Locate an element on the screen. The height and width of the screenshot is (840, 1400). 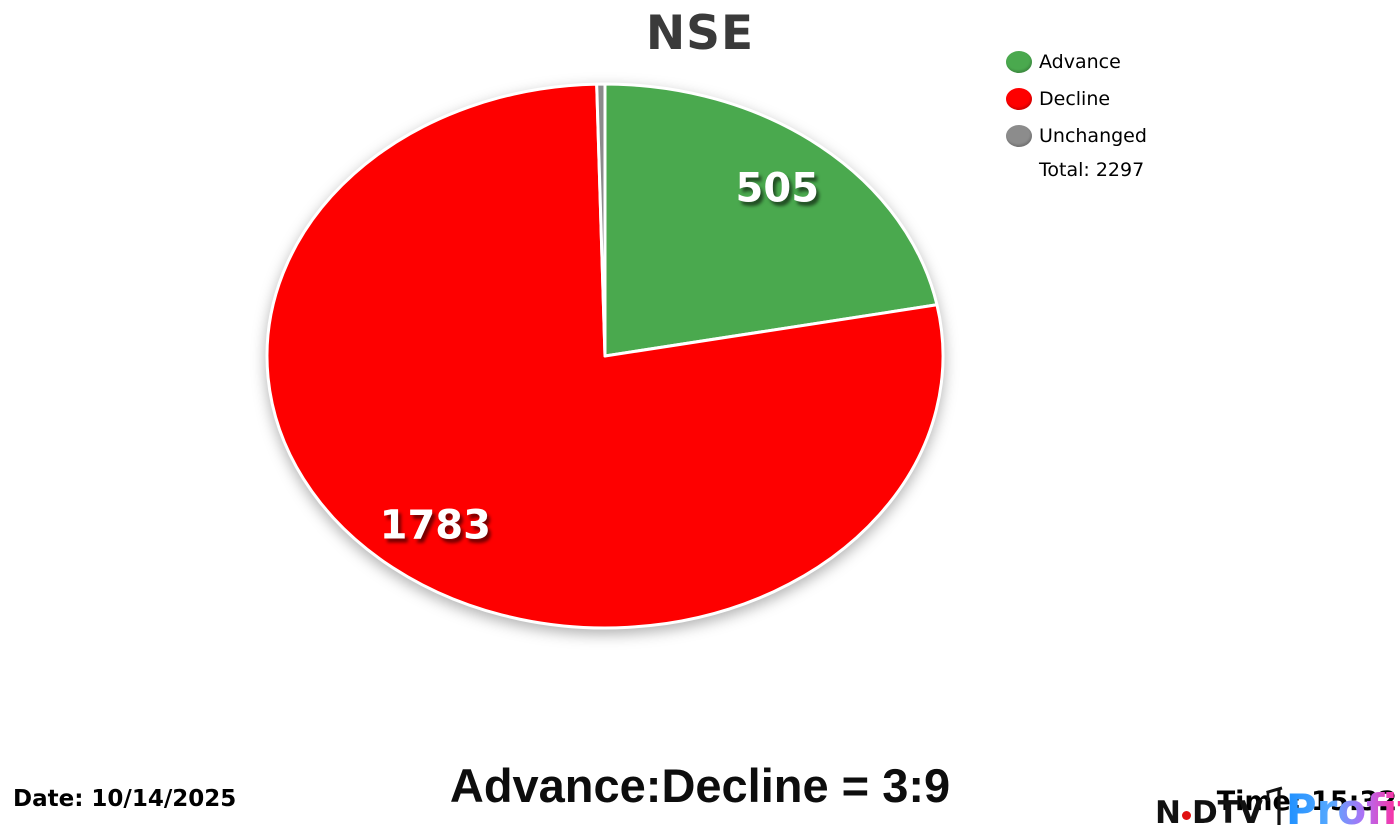
legend-total: Total: 2297 is located at coordinates (1092, 170).